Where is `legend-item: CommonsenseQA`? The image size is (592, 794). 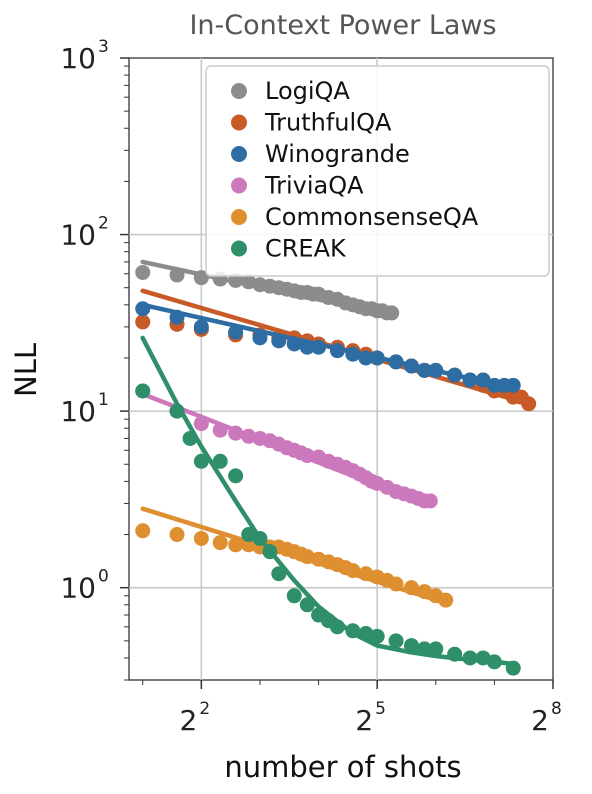 legend-item: CommonsenseQA is located at coordinates (355, 217).